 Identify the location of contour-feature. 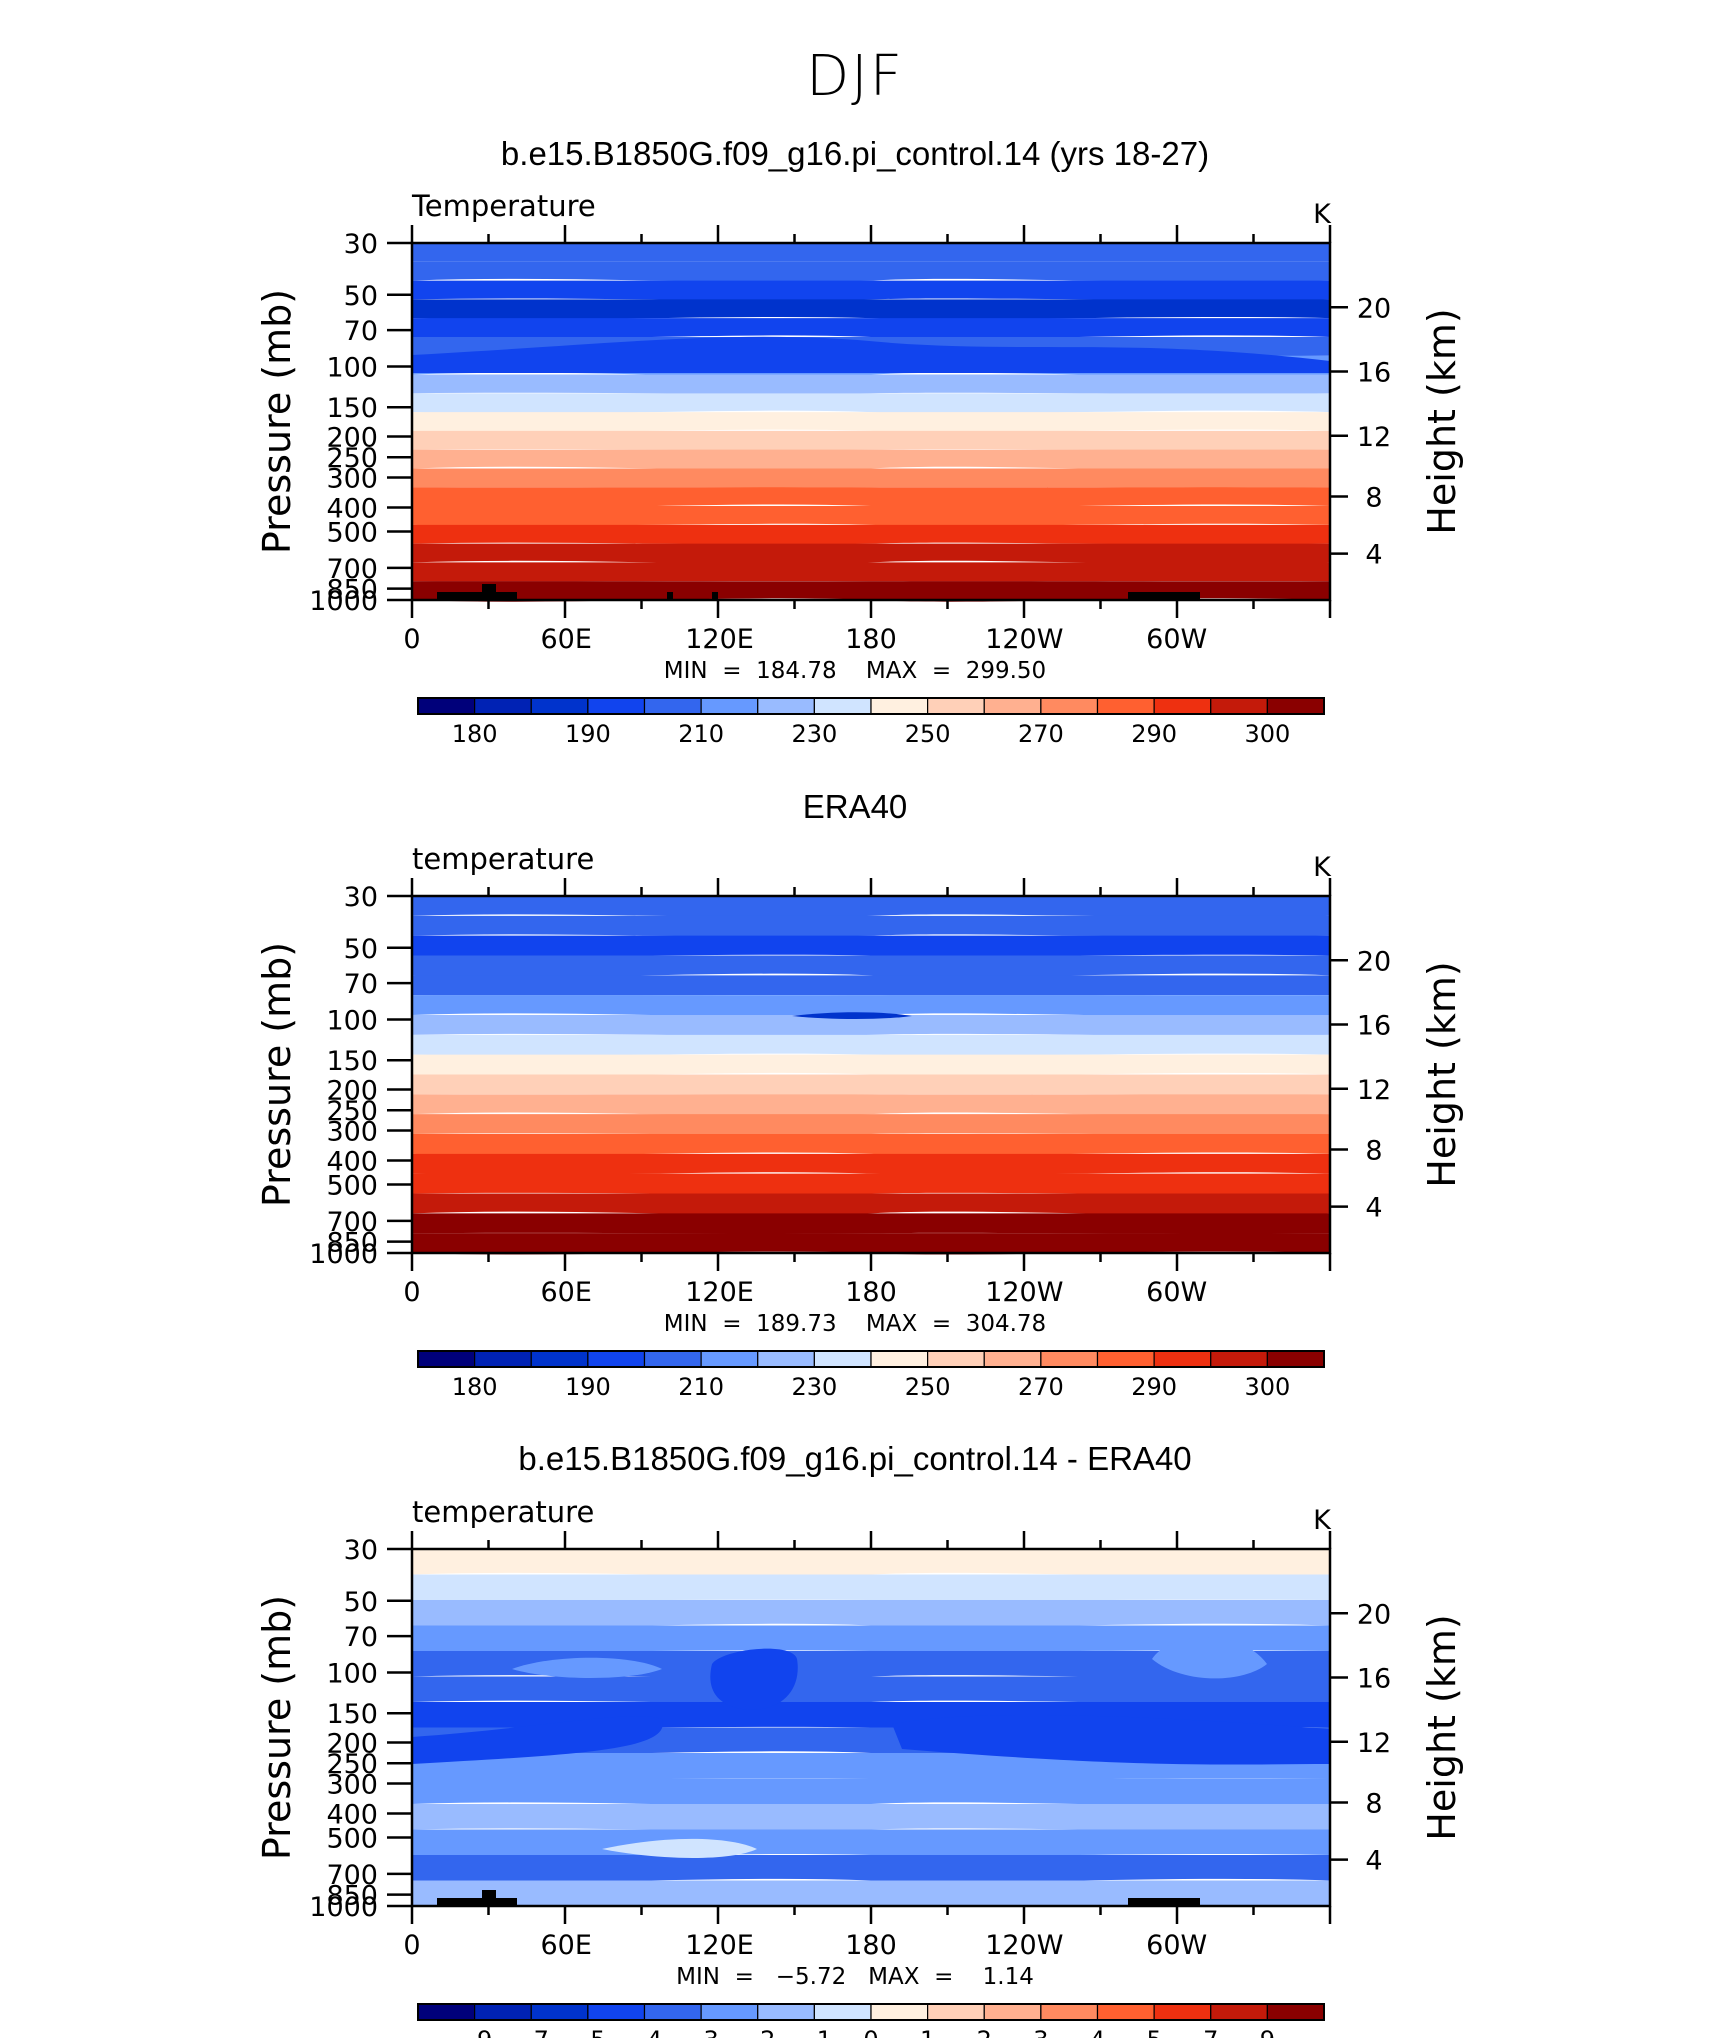
(1209, 1658).